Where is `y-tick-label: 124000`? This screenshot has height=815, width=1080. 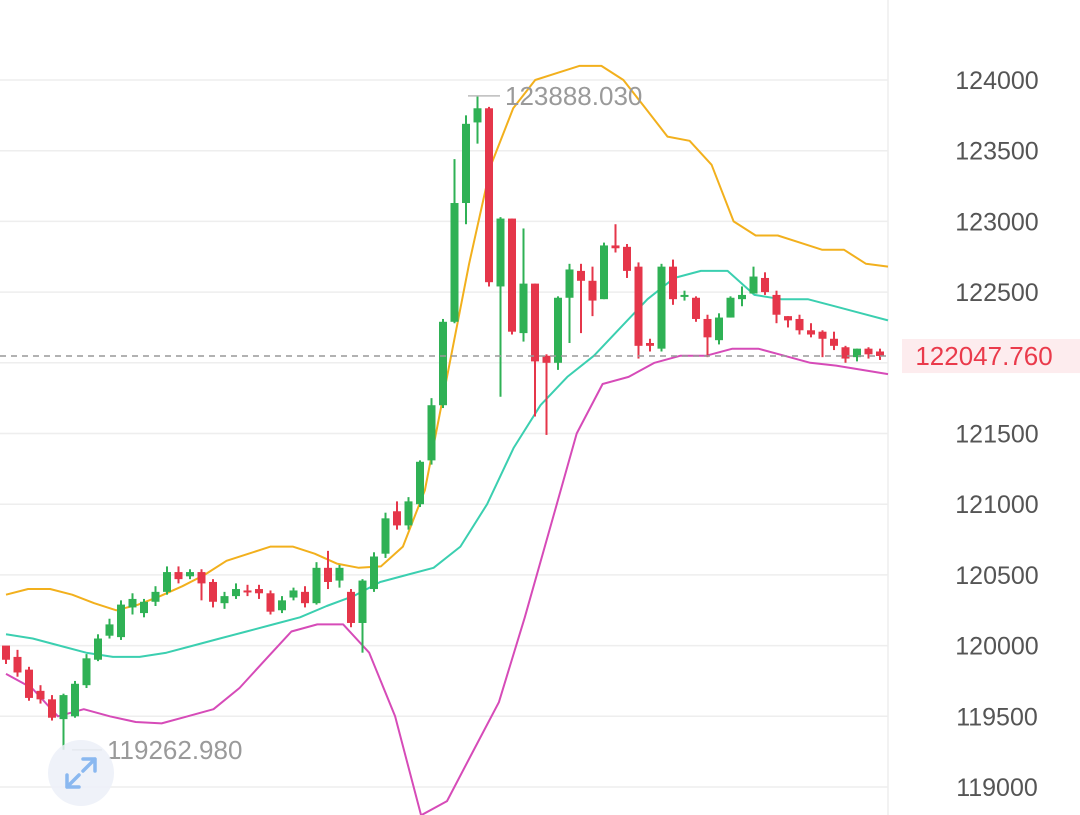
y-tick-label: 124000 is located at coordinates (996, 81).